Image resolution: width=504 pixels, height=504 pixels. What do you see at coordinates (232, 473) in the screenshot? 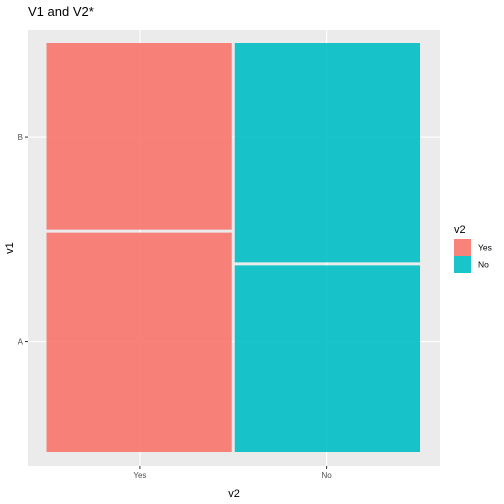
I see `x-axis-ticks: Yes No` at bounding box center [232, 473].